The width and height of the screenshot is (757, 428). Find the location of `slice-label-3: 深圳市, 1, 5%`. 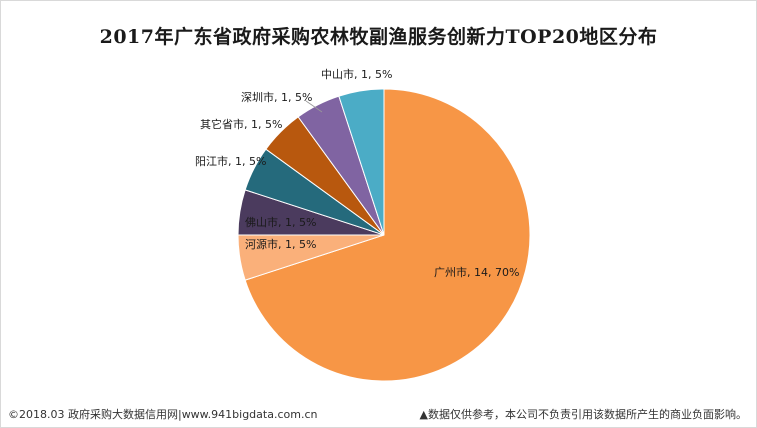

slice-label-3: 深圳市, 1, 5% is located at coordinates (276, 97).